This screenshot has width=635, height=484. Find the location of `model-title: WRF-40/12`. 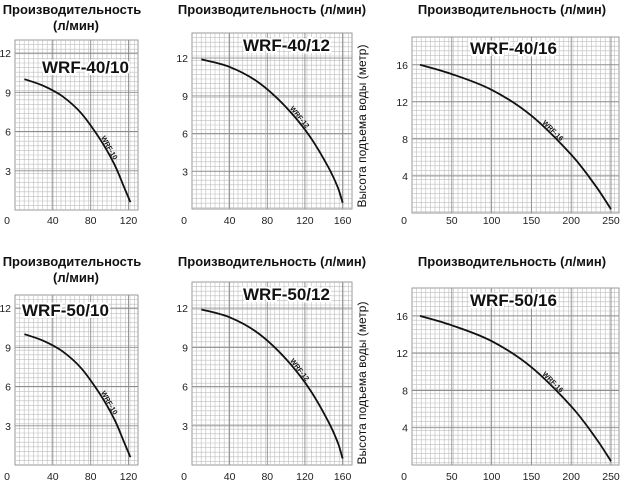

model-title: WRF-40/12 is located at coordinates (286, 45).